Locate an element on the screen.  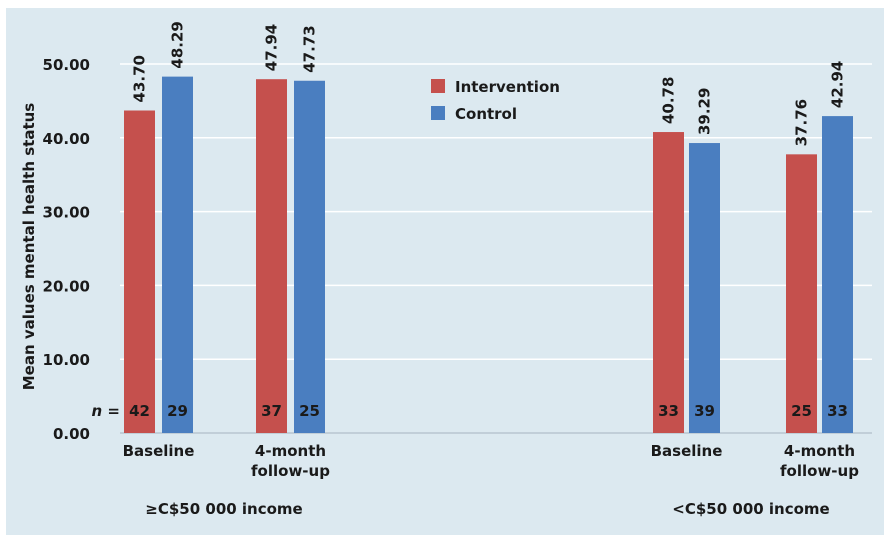
legend-label: Intervention is located at coordinates (507, 87).